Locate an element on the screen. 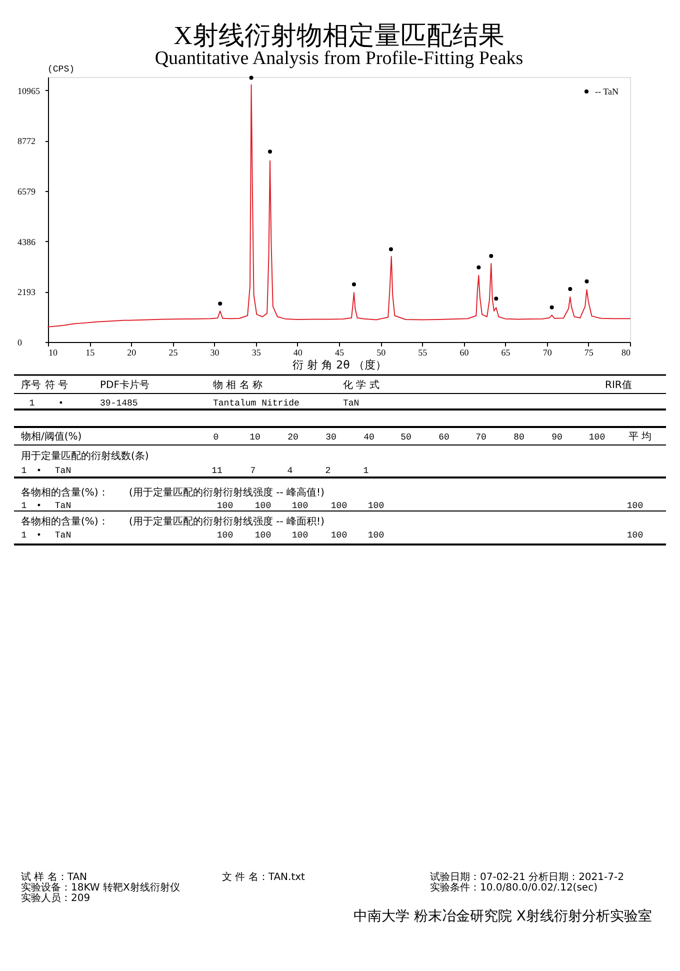 This screenshot has height=971, width=680. x-tick-label: 40 is located at coordinates (298, 353).